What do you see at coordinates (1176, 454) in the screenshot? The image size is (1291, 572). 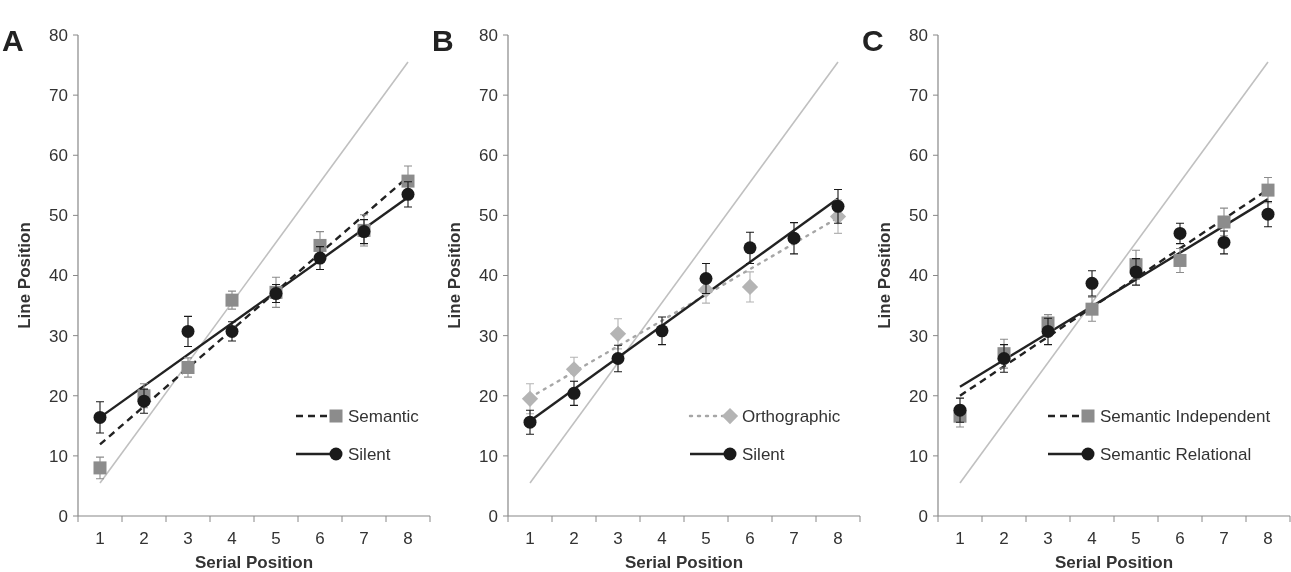 I see `legend-label: Semantic Relational` at bounding box center [1176, 454].